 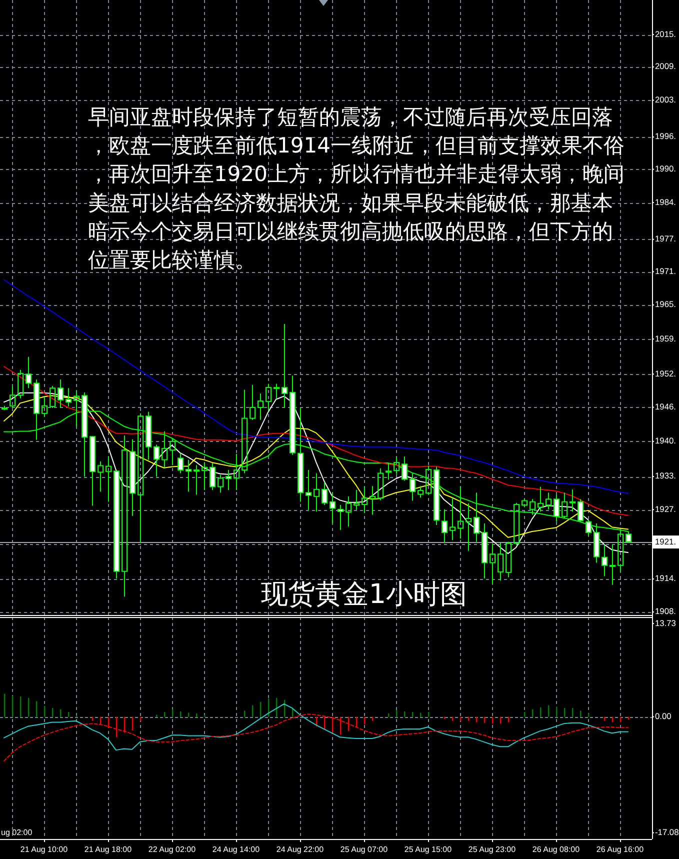 What do you see at coordinates (665, 271) in the screenshot?
I see `y-tick-label: 1971.` at bounding box center [665, 271].